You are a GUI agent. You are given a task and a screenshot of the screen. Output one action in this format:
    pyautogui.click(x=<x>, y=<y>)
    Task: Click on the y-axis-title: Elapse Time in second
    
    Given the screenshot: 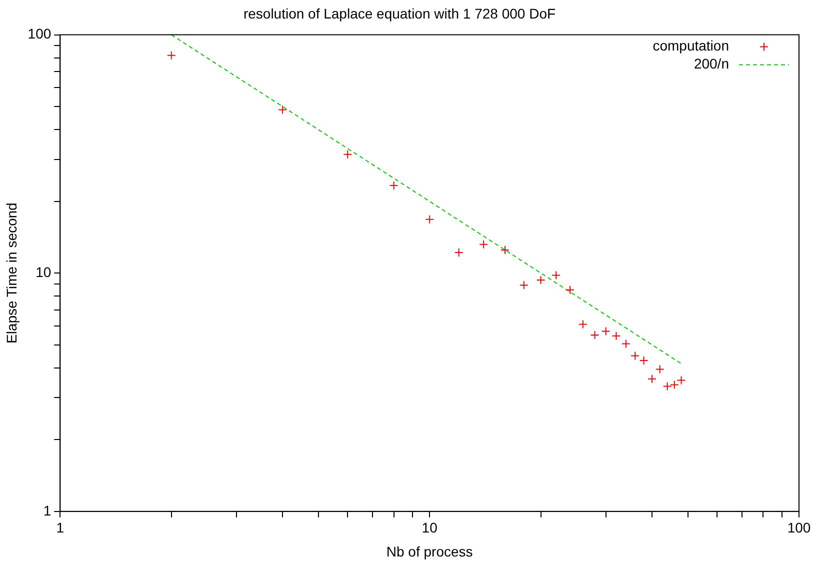 What is the action you would take?
    pyautogui.click(x=11, y=273)
    